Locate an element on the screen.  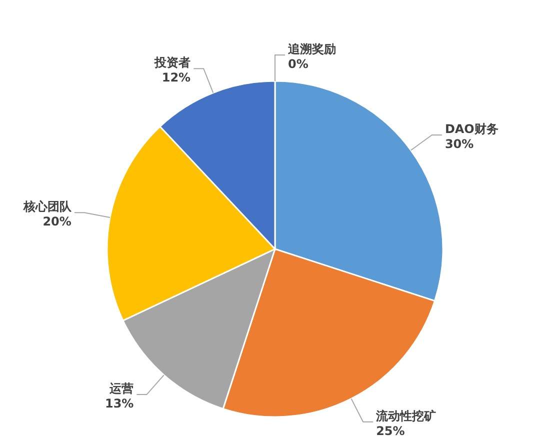
slice-label: DAO财务 is located at coordinates (471, 129).